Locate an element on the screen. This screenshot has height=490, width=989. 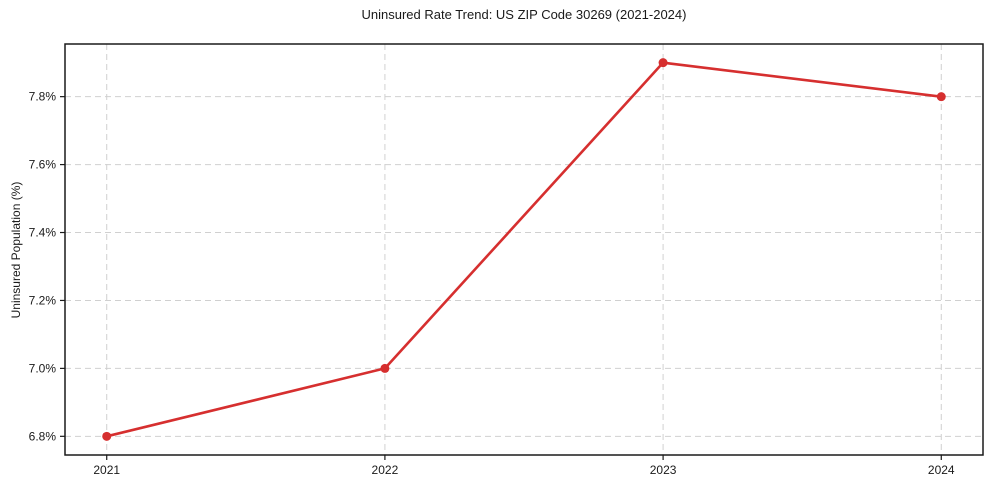
y-tick-label: 7.4% is located at coordinates (43, 233).